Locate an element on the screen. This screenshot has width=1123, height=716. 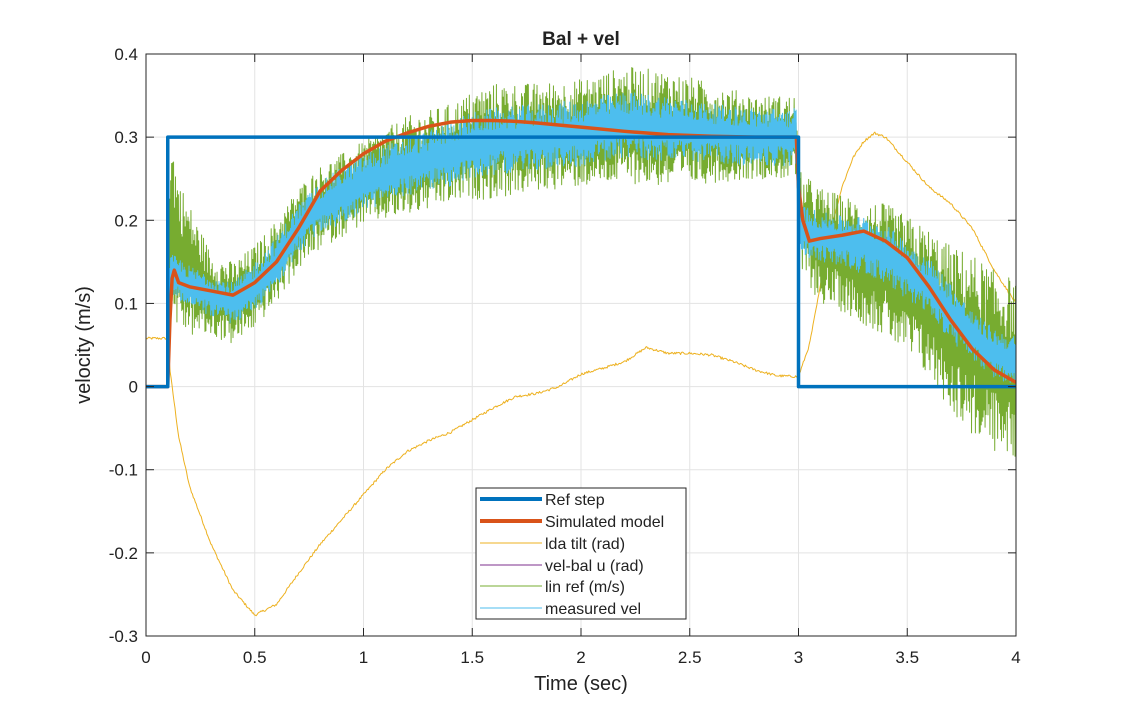
y-tick-label: -0.1 is located at coordinates (123, 470).